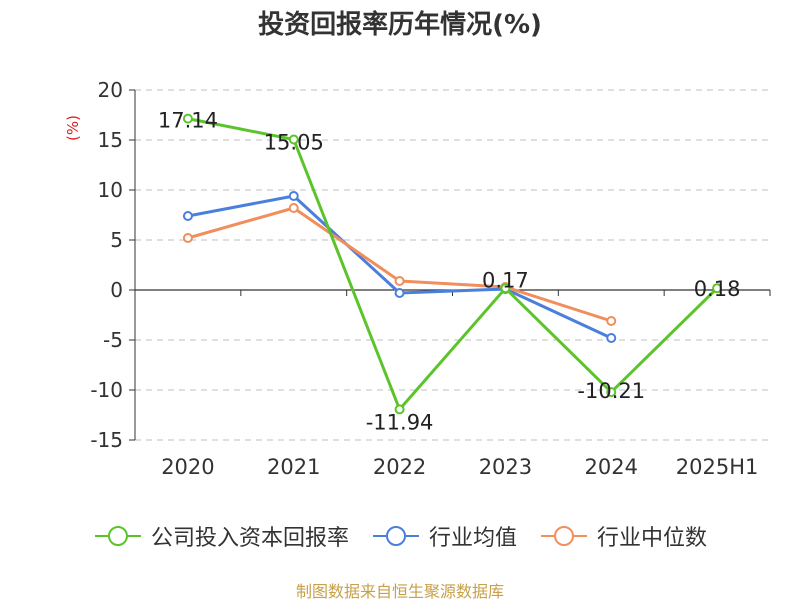  What do you see at coordinates (395, 536) in the screenshot?
I see `legend-swatch-industry-average` at bounding box center [395, 536].